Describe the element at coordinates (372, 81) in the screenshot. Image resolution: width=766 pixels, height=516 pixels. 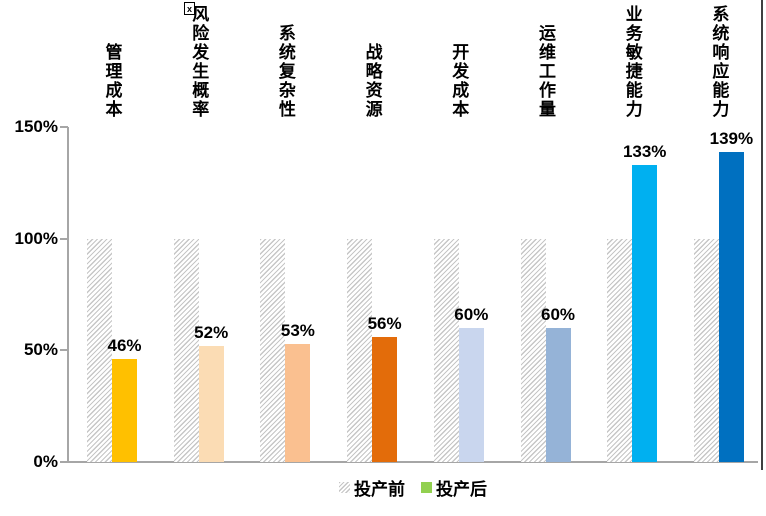
I see `category-label: 战略资源` at that location.